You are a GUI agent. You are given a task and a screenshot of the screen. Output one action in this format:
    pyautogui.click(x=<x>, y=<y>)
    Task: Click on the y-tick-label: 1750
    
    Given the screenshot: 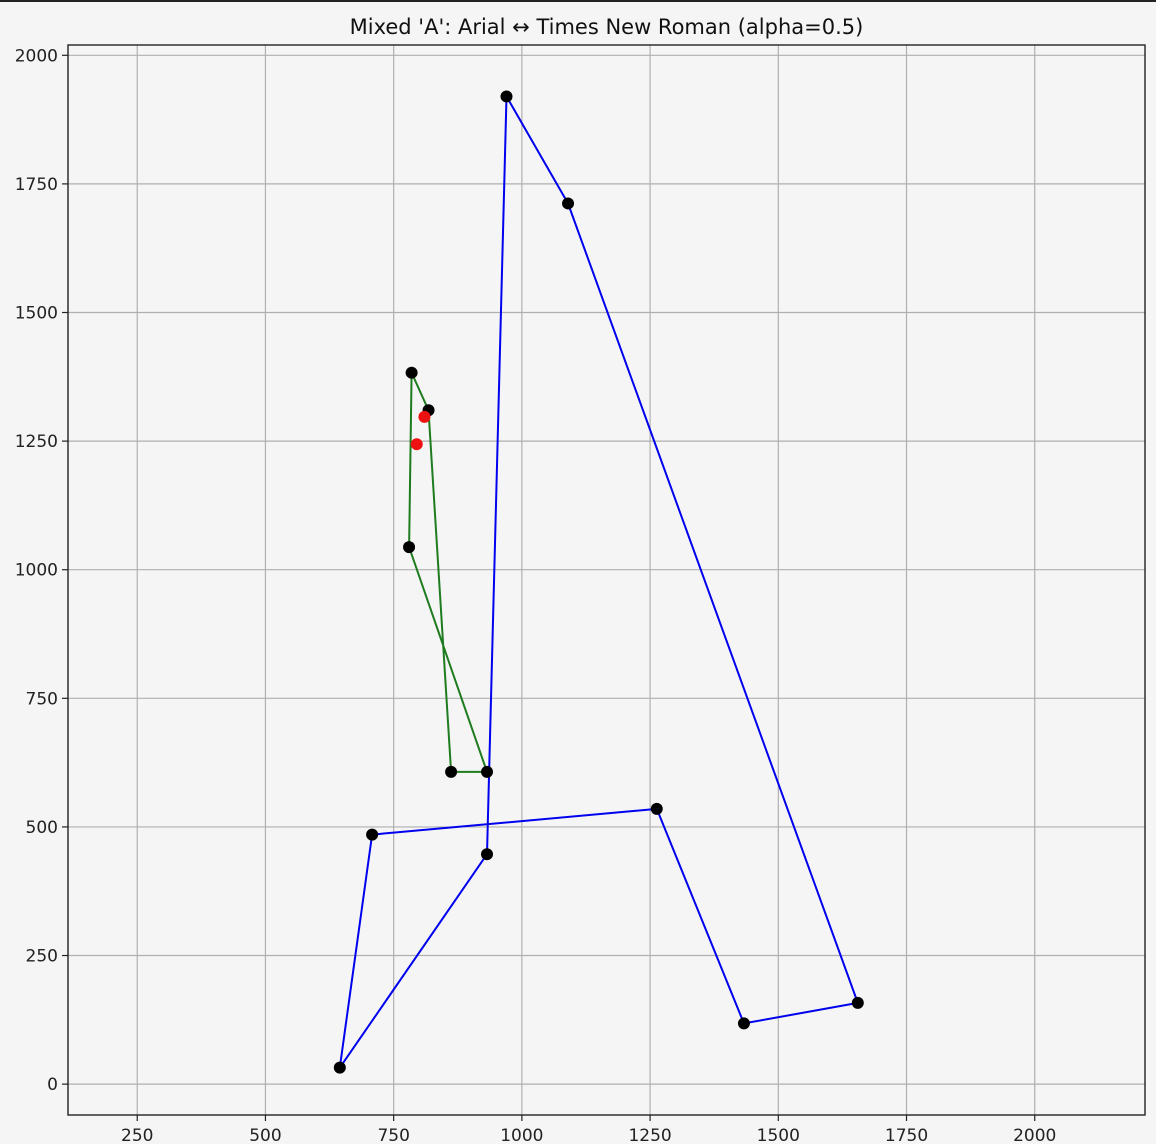 What is the action you would take?
    pyautogui.click(x=36, y=185)
    